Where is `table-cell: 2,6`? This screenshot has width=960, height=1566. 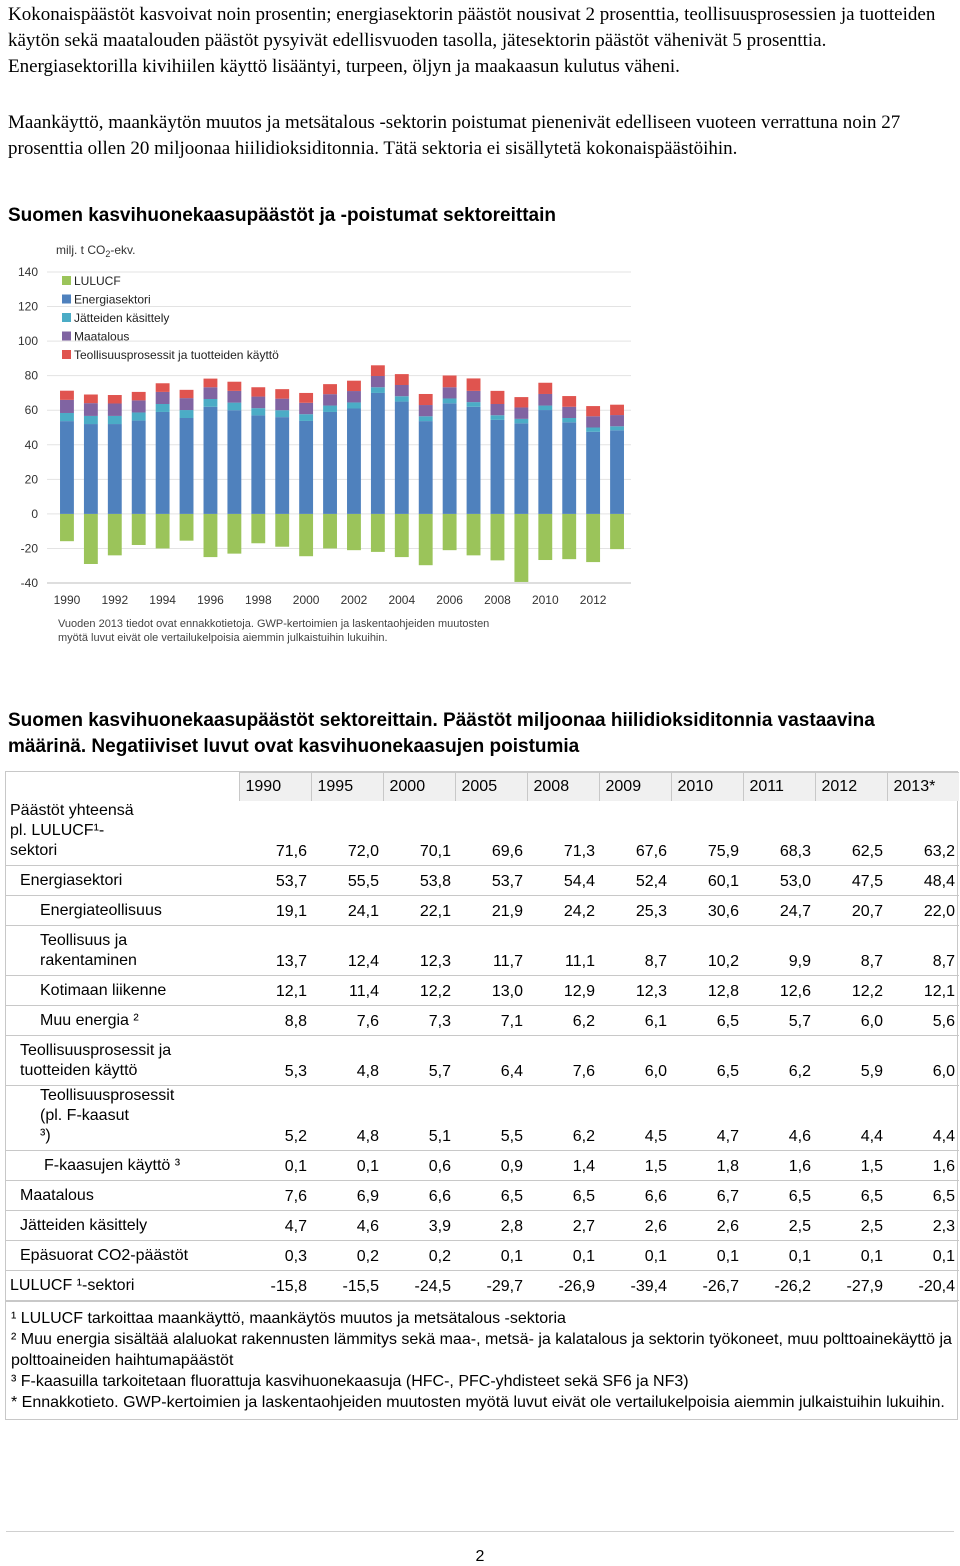 table-cell: 2,6 is located at coordinates (707, 1225).